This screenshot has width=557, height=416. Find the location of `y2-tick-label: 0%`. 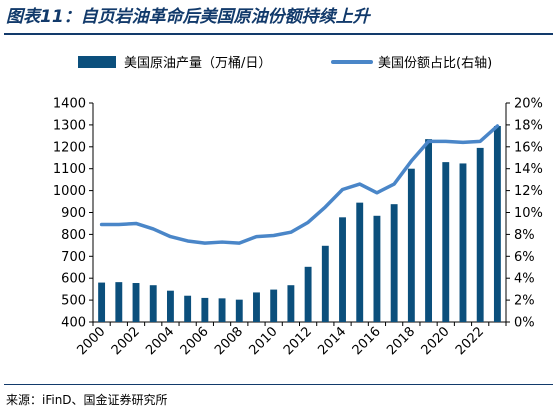

y2-tick-label: 0% is located at coordinates (524, 323).